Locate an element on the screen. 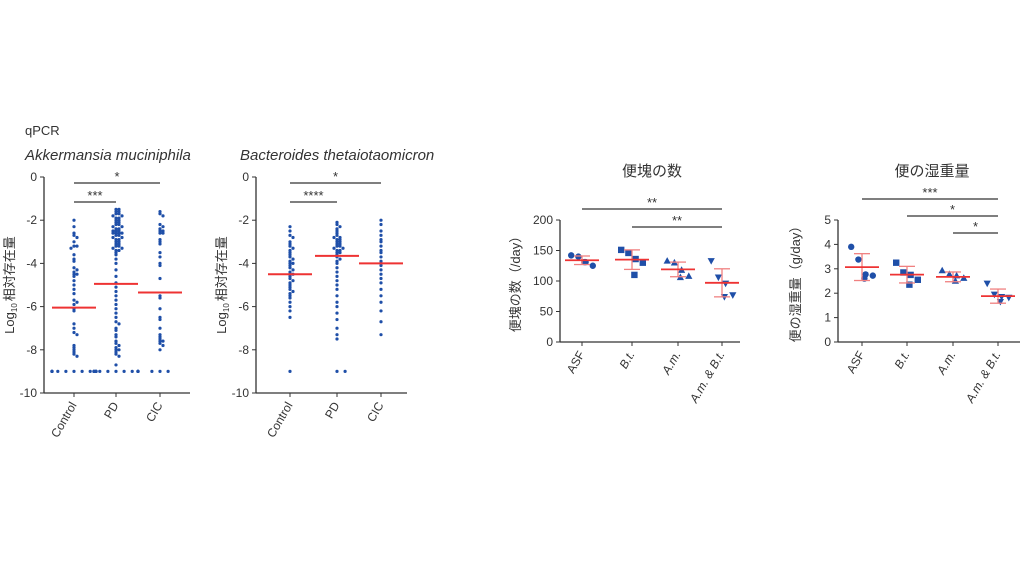 The height and width of the screenshot is (576, 1024). y-label-sub: 10 is located at coordinates (226, 307).